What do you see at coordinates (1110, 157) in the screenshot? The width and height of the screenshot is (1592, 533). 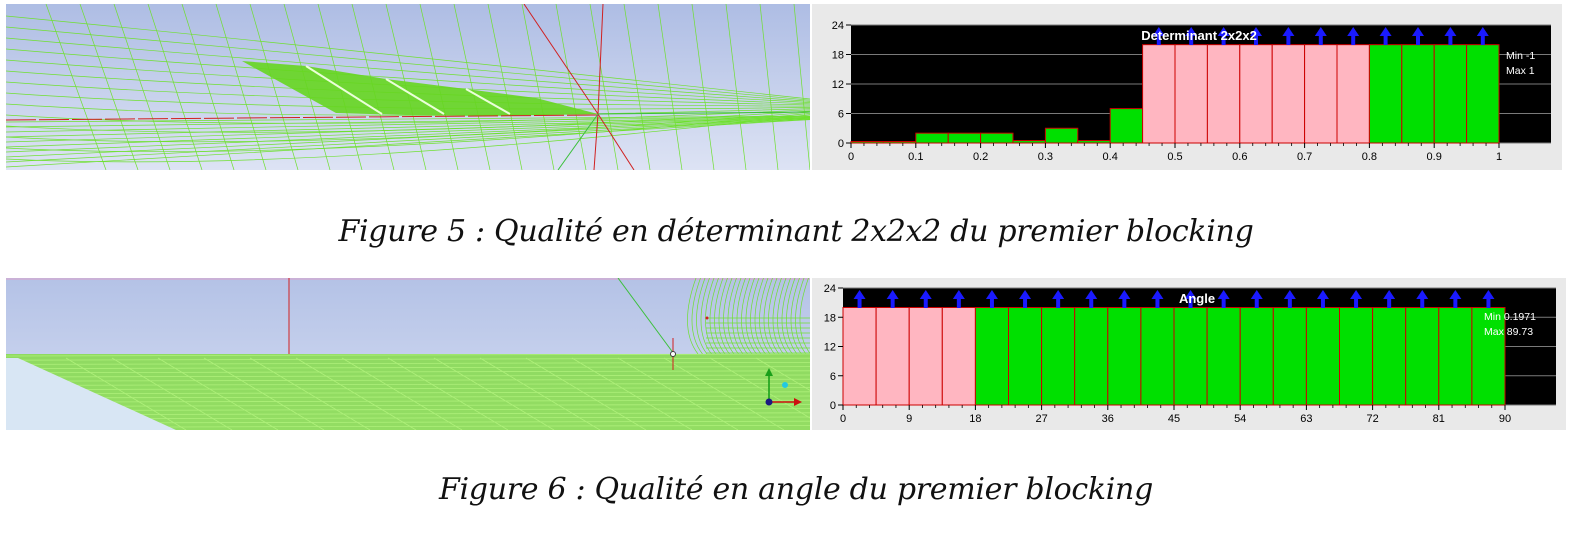 I see `x-tick-label: 0.4` at bounding box center [1110, 157].